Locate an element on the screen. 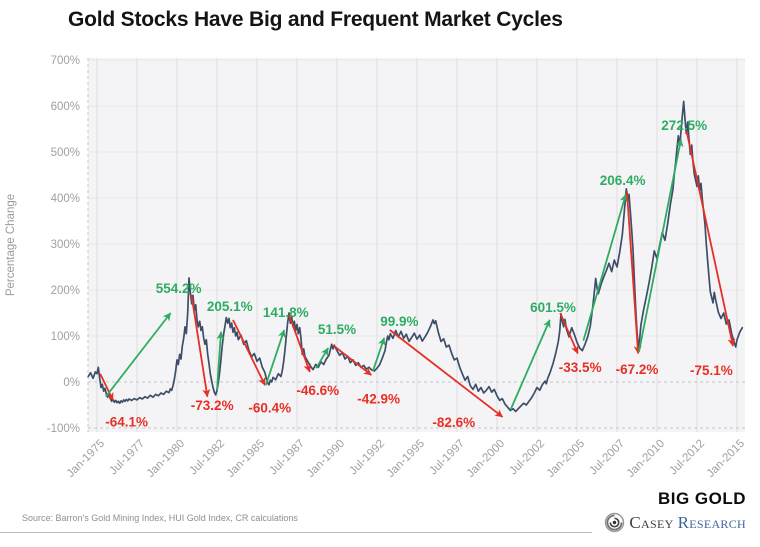 This screenshot has height=547, width=760. y-tick-label: 300% is located at coordinates (65, 245).